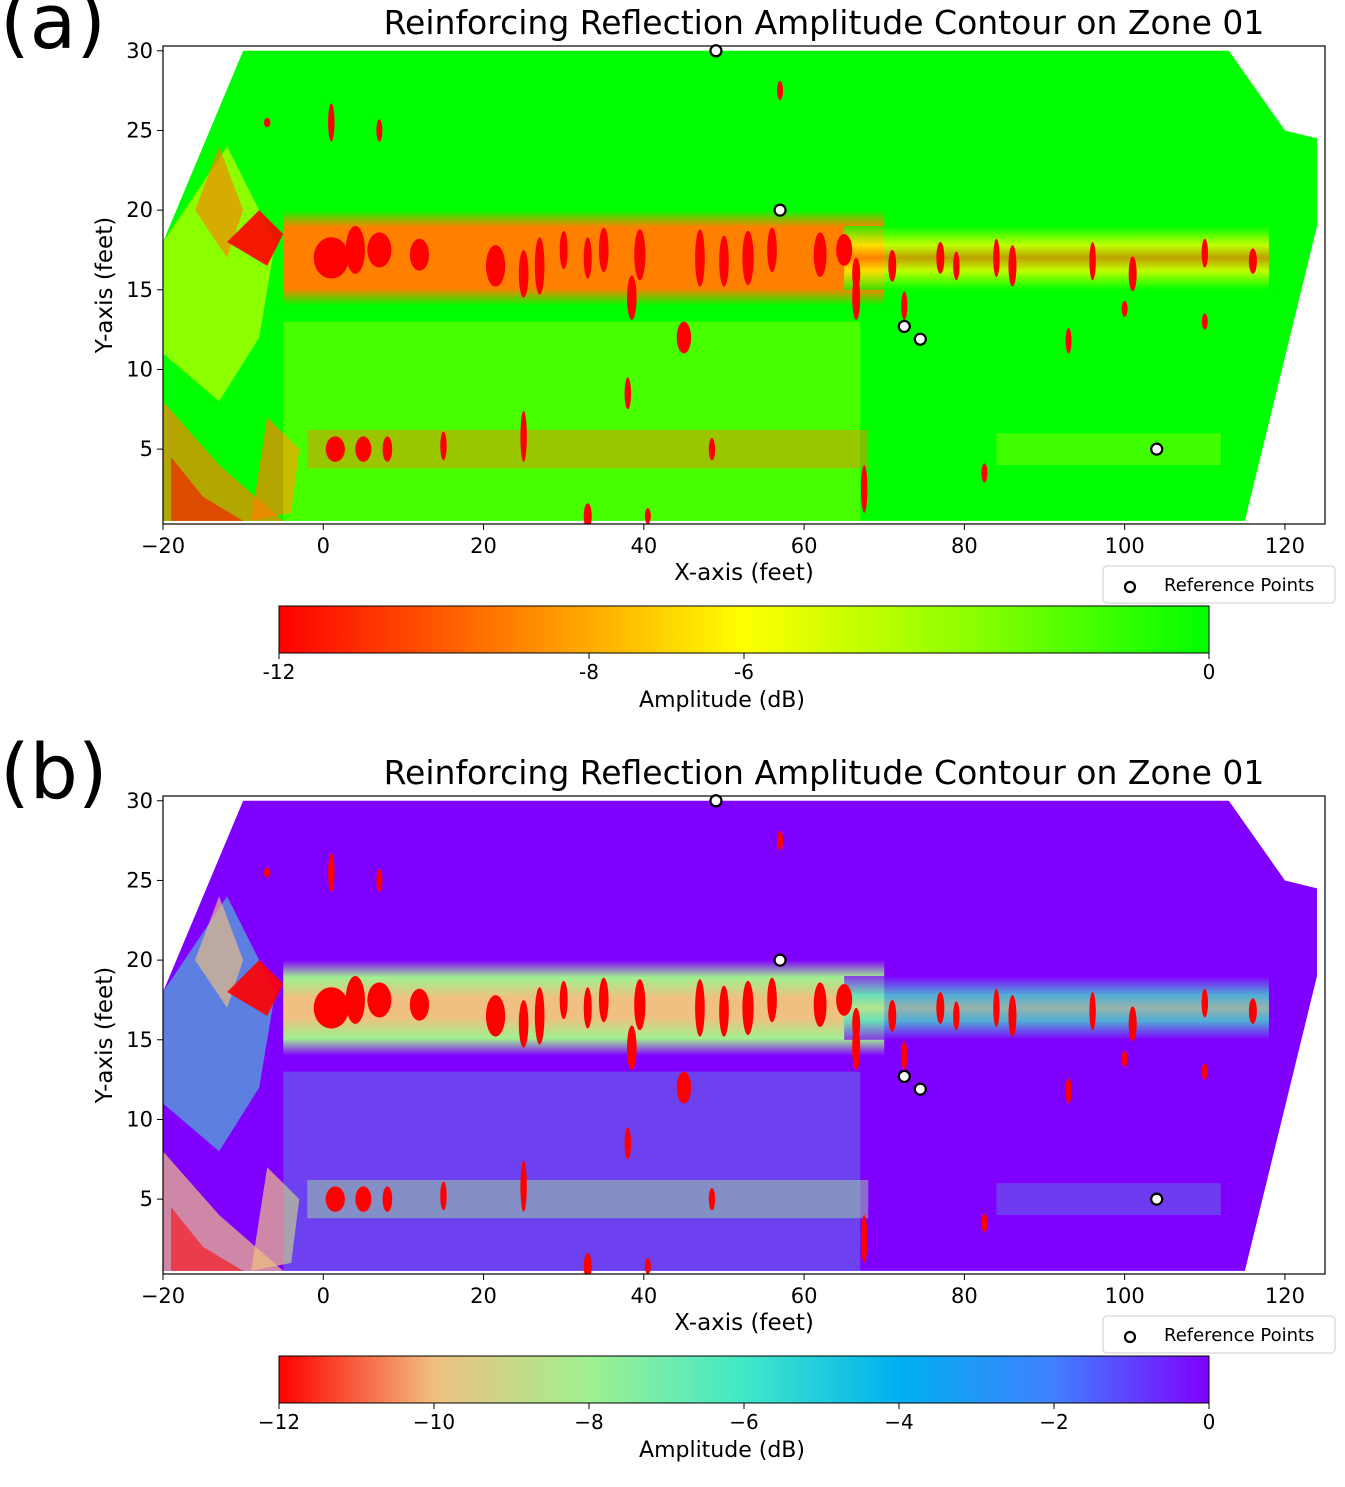 Image resolution: width=1345 pixels, height=1487 pixels. Describe the element at coordinates (139, 210) in the screenshot. I see `y-tick-label: 20` at that location.